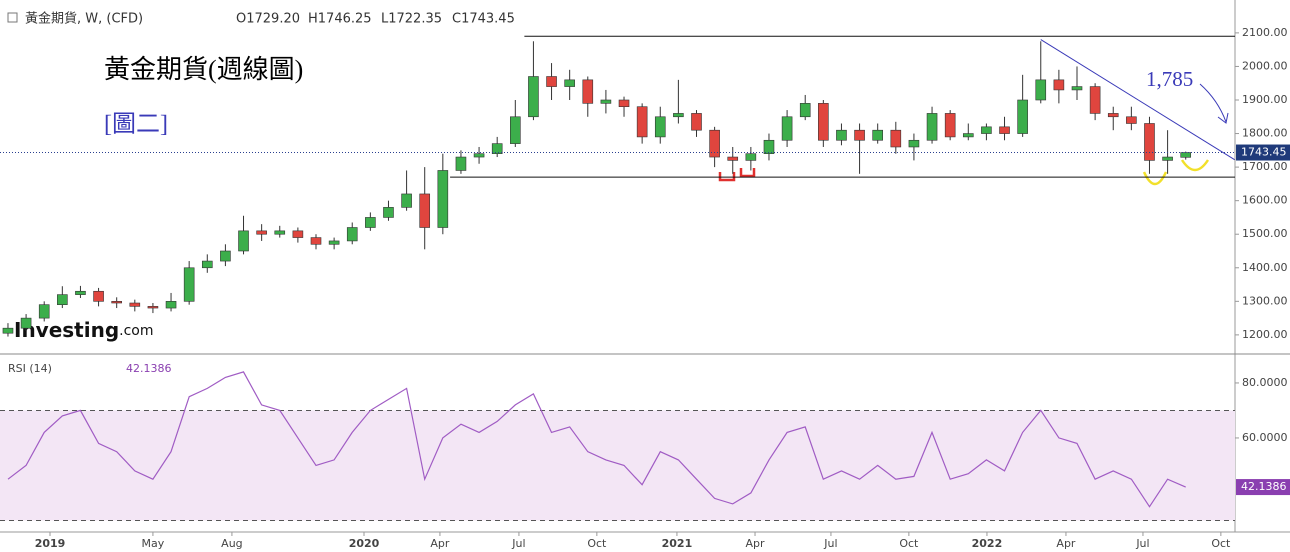  What do you see at coordinates (1176, 172) in the screenshot?
I see `low-circles` at bounding box center [1176, 172].